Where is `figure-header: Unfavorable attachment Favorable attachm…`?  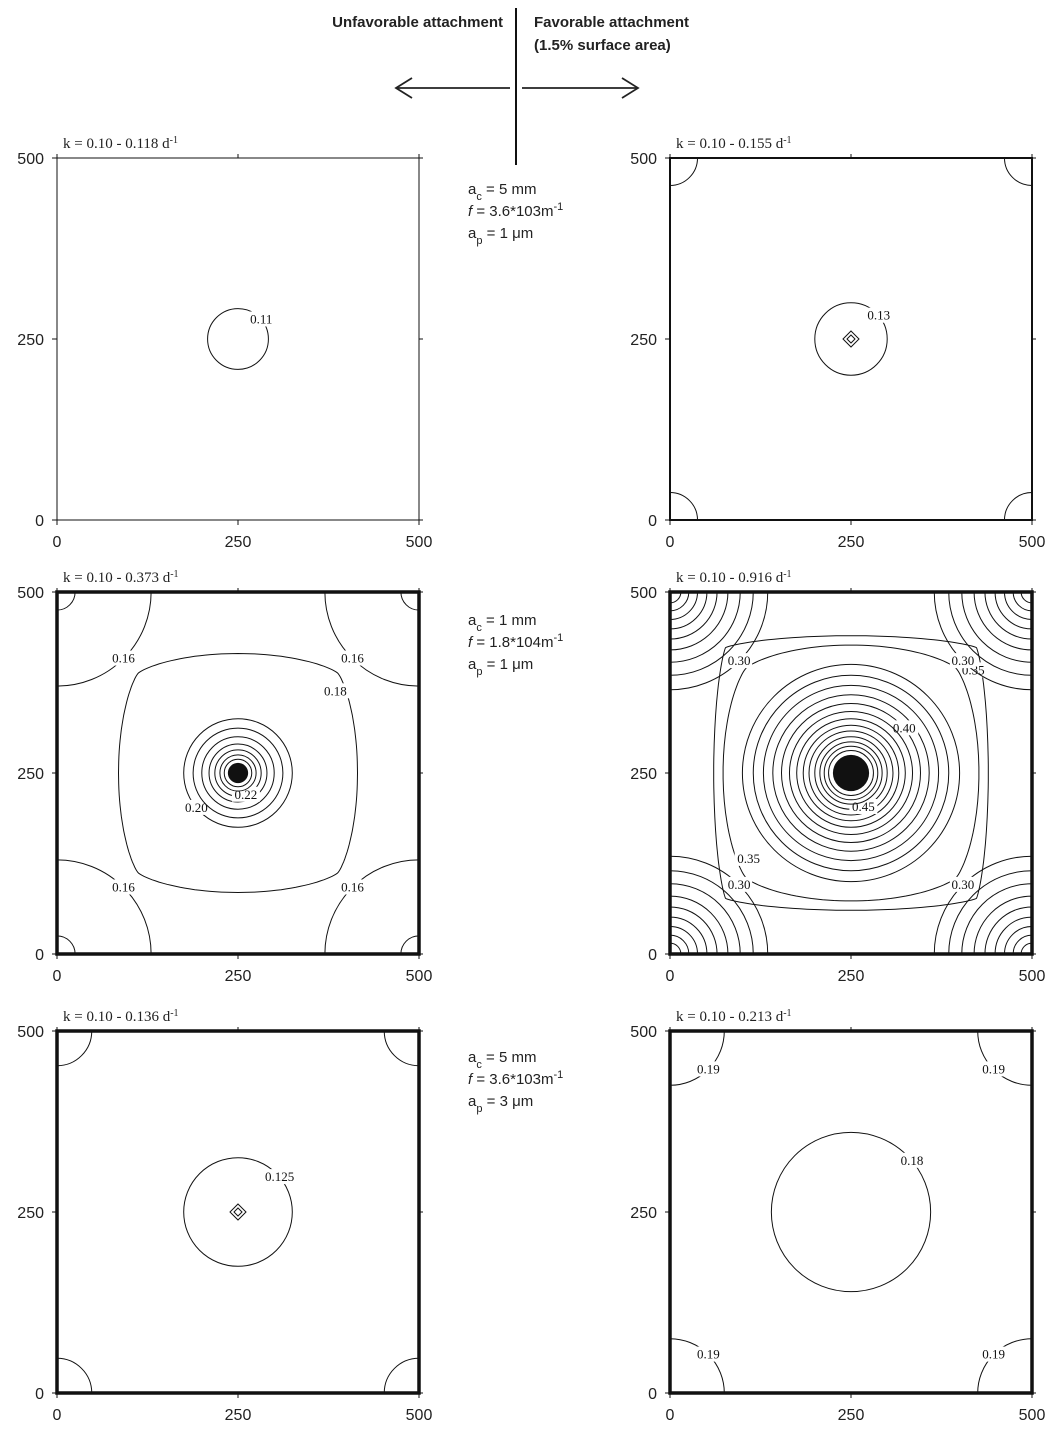
figure-header: Unfavorable attachment Favorable attachm… is located at coordinates (510, 86).